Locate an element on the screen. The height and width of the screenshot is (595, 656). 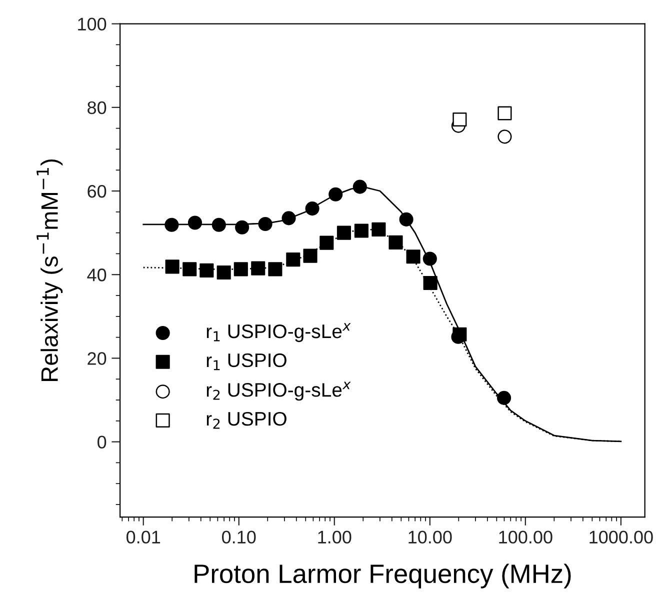
x-axis-title: Proton Larmor Frequency (MHz) is located at coordinates (382, 576).